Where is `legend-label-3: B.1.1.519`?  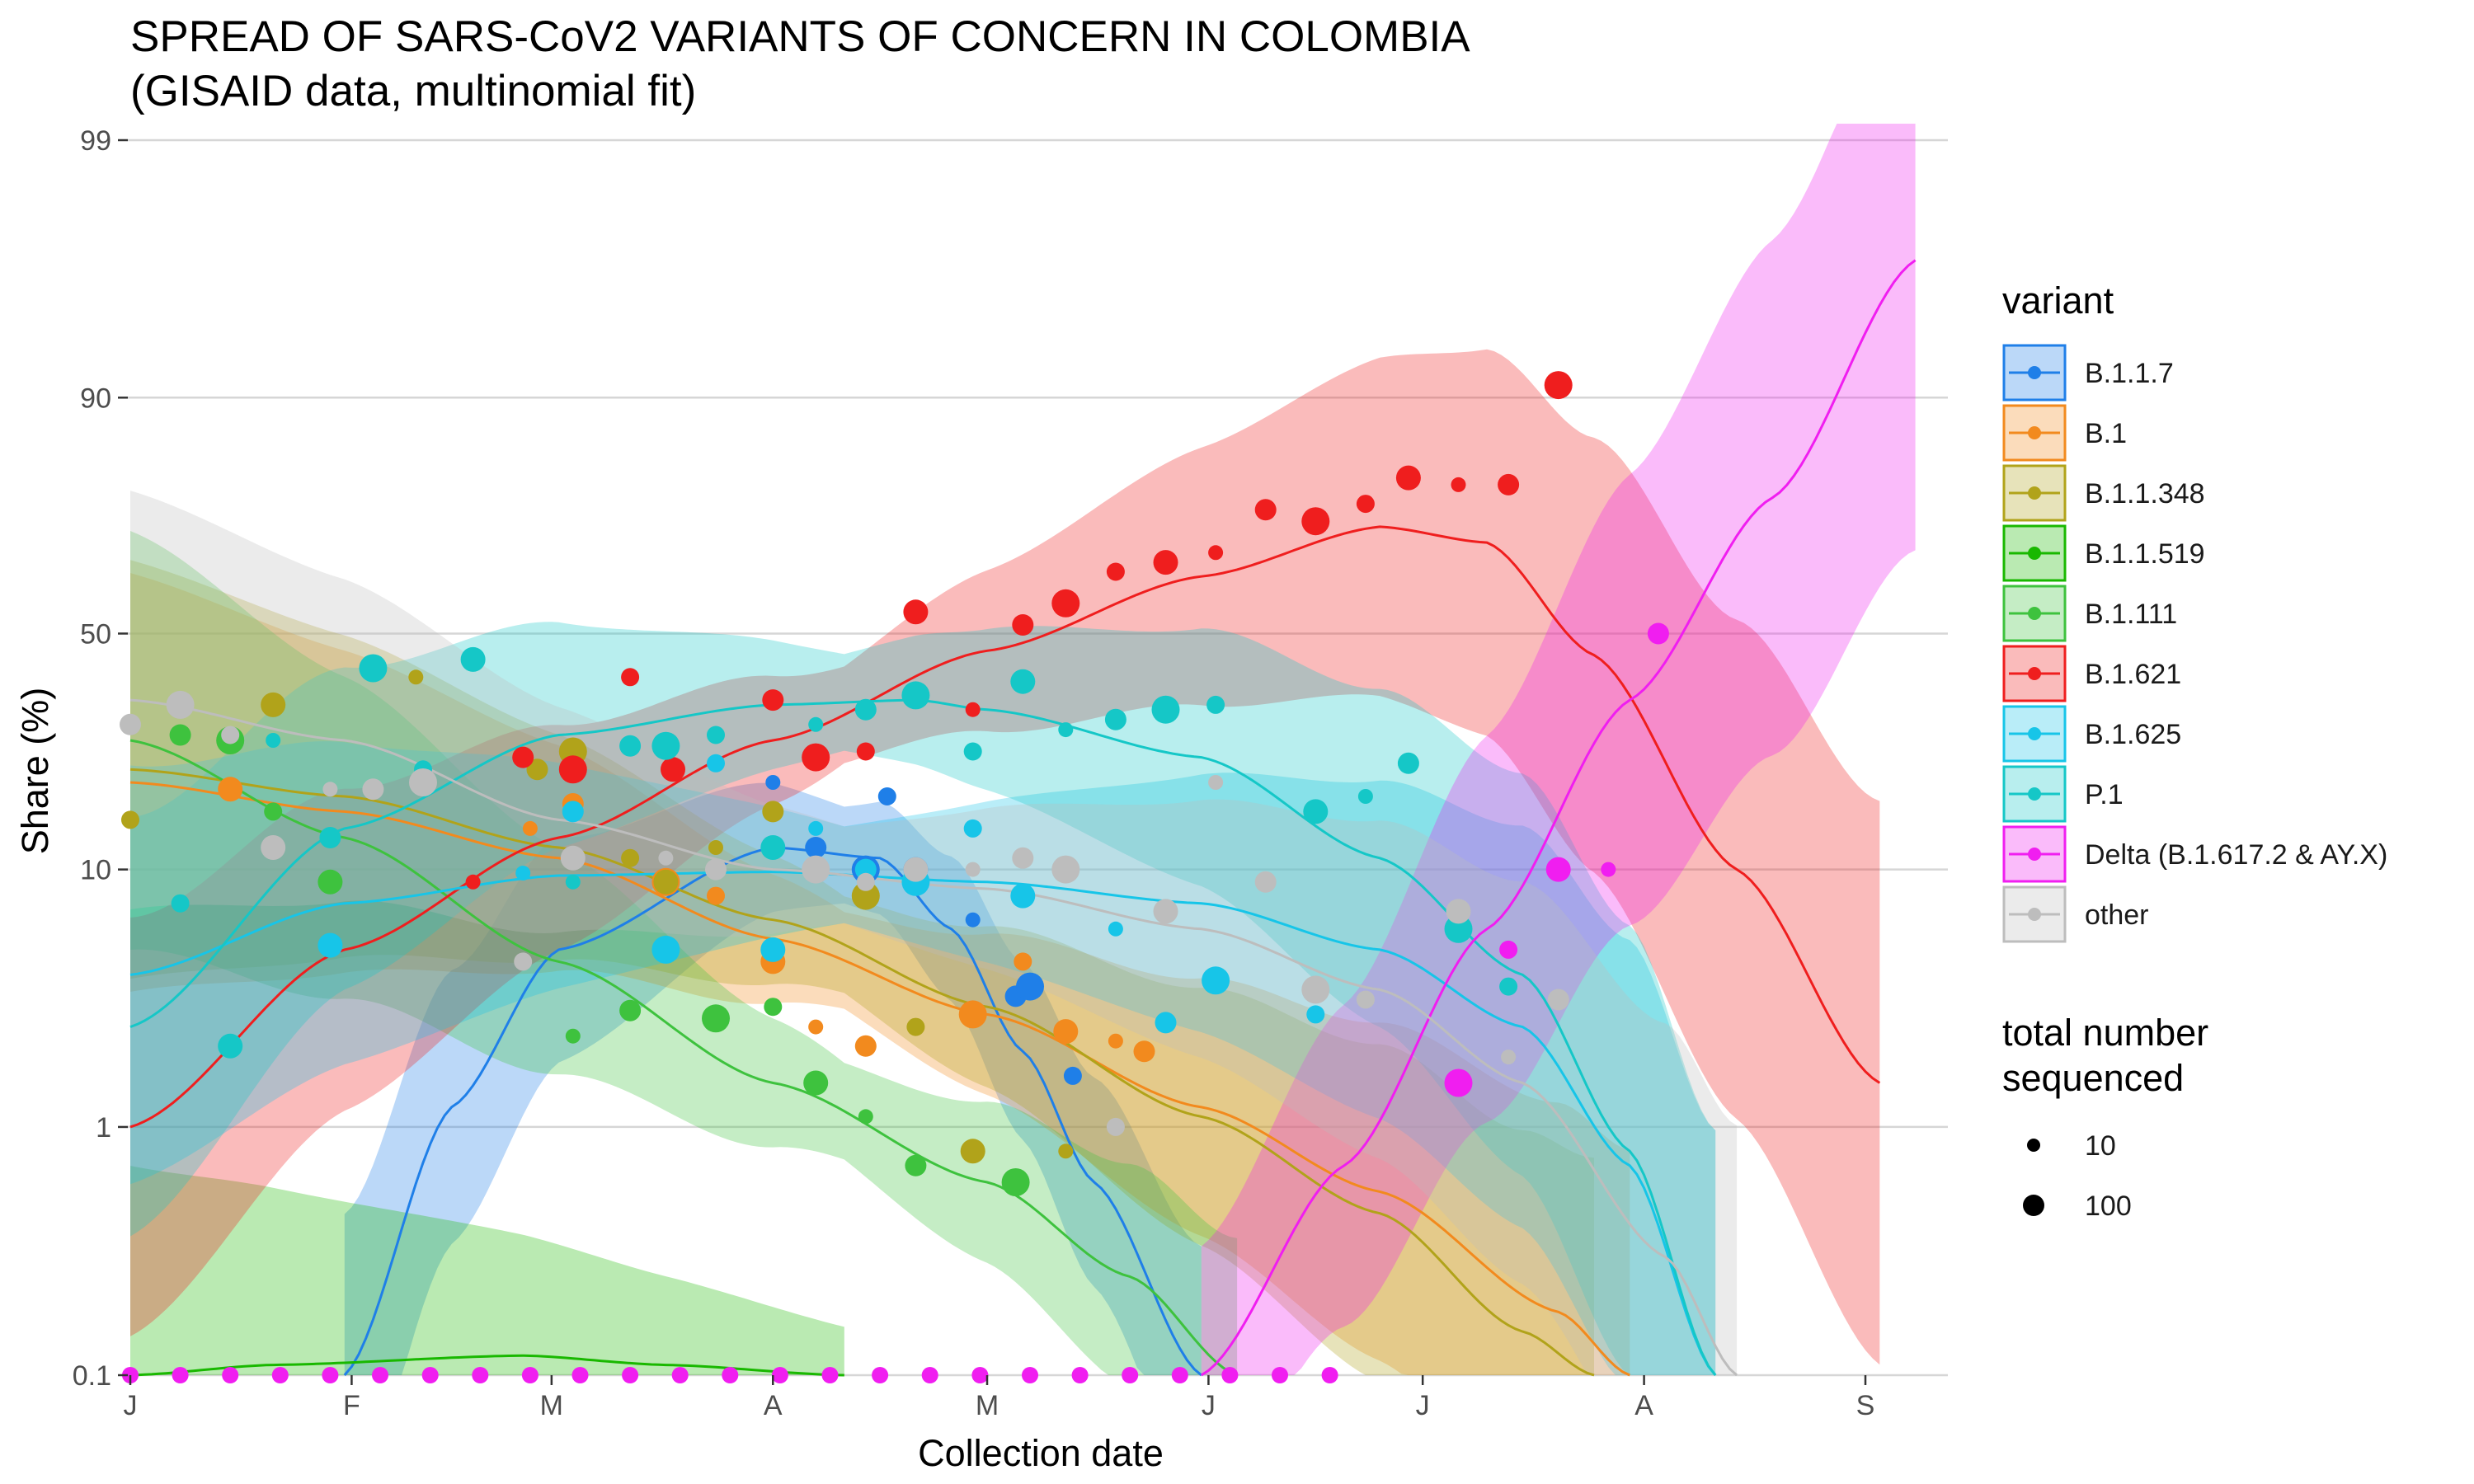
legend-label-3: B.1.1.519 is located at coordinates (2145, 554).